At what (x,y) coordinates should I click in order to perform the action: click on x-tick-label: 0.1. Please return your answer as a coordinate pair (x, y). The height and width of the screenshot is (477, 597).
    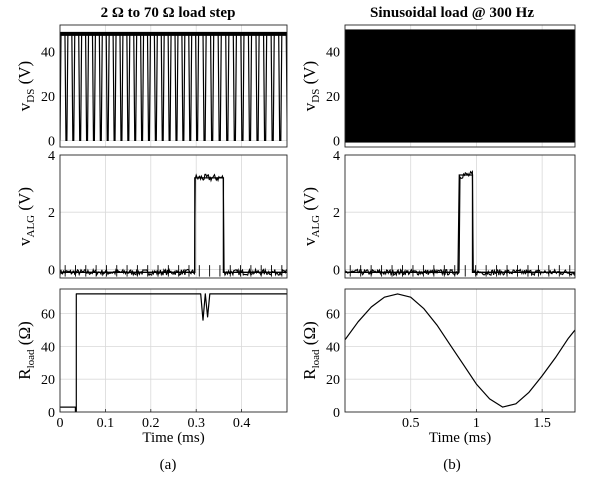
    Looking at the image, I should click on (106, 423).